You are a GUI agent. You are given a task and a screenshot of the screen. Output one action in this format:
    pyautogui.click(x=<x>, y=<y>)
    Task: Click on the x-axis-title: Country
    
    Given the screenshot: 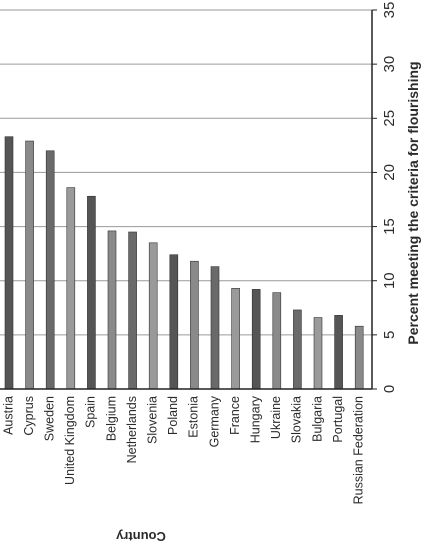 What is the action you would take?
    pyautogui.click(x=140, y=536)
    